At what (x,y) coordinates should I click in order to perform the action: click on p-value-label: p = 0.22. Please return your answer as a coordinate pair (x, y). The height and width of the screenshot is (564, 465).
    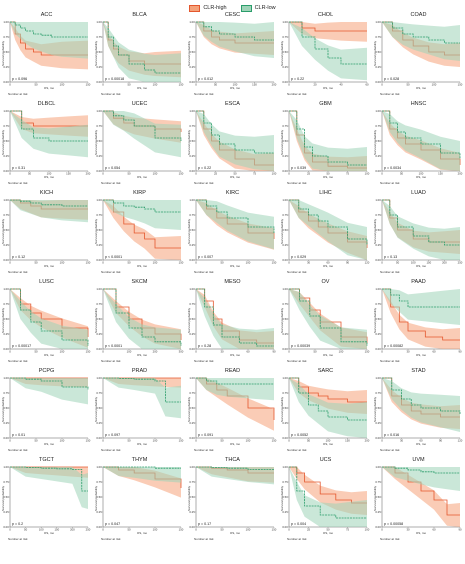
    Looking at the image, I should click on (297, 79).